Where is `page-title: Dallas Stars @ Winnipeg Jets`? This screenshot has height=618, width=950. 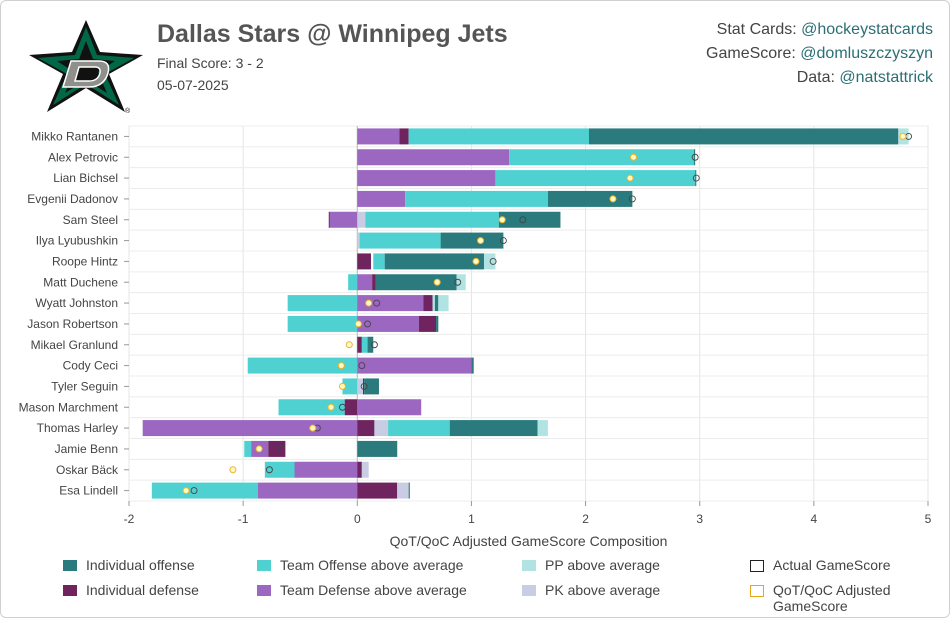
page-title: Dallas Stars @ Winnipeg Jets is located at coordinates (332, 34).